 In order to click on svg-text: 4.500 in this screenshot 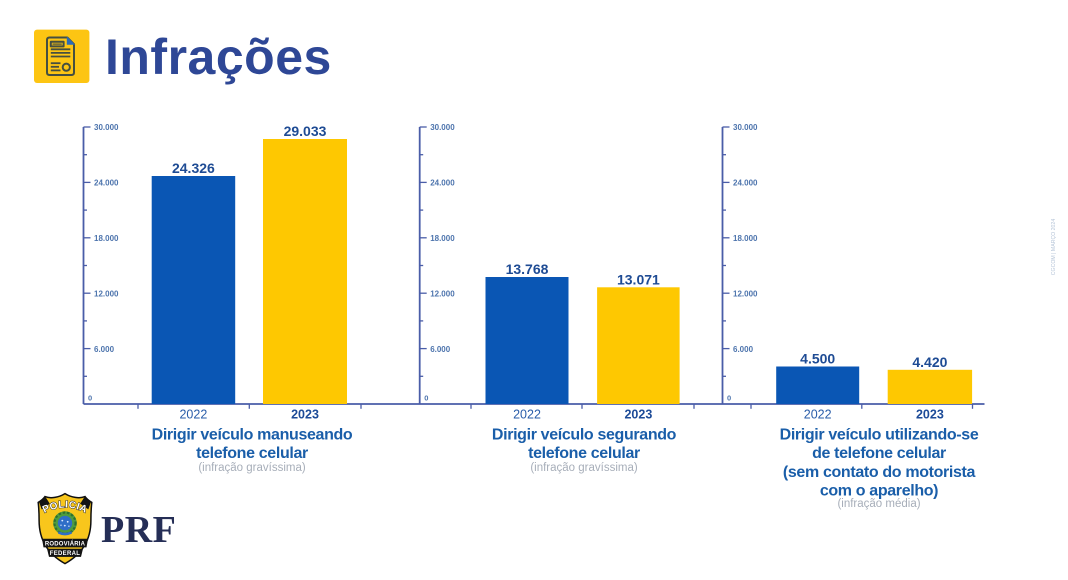, I will do `click(817, 359)`.